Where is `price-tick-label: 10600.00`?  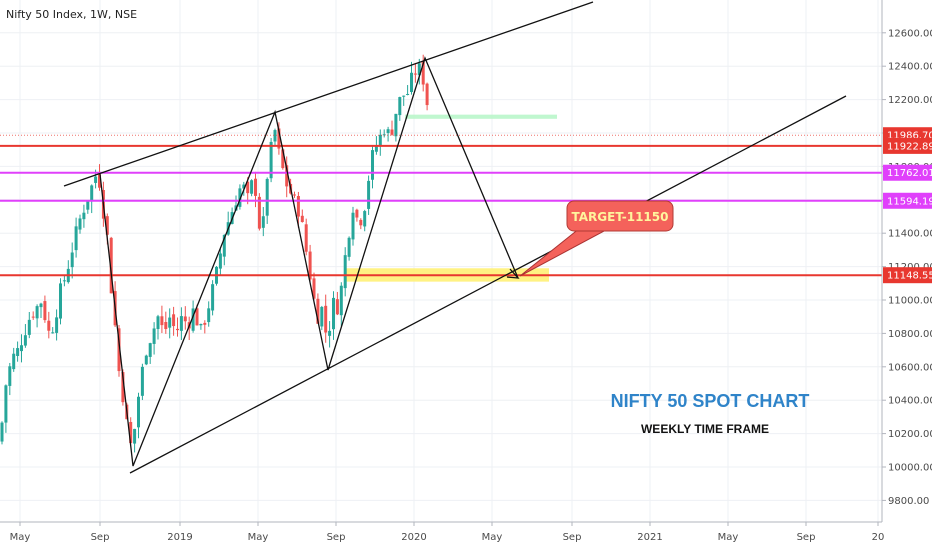 price-tick-label: 10600.00 is located at coordinates (910, 367).